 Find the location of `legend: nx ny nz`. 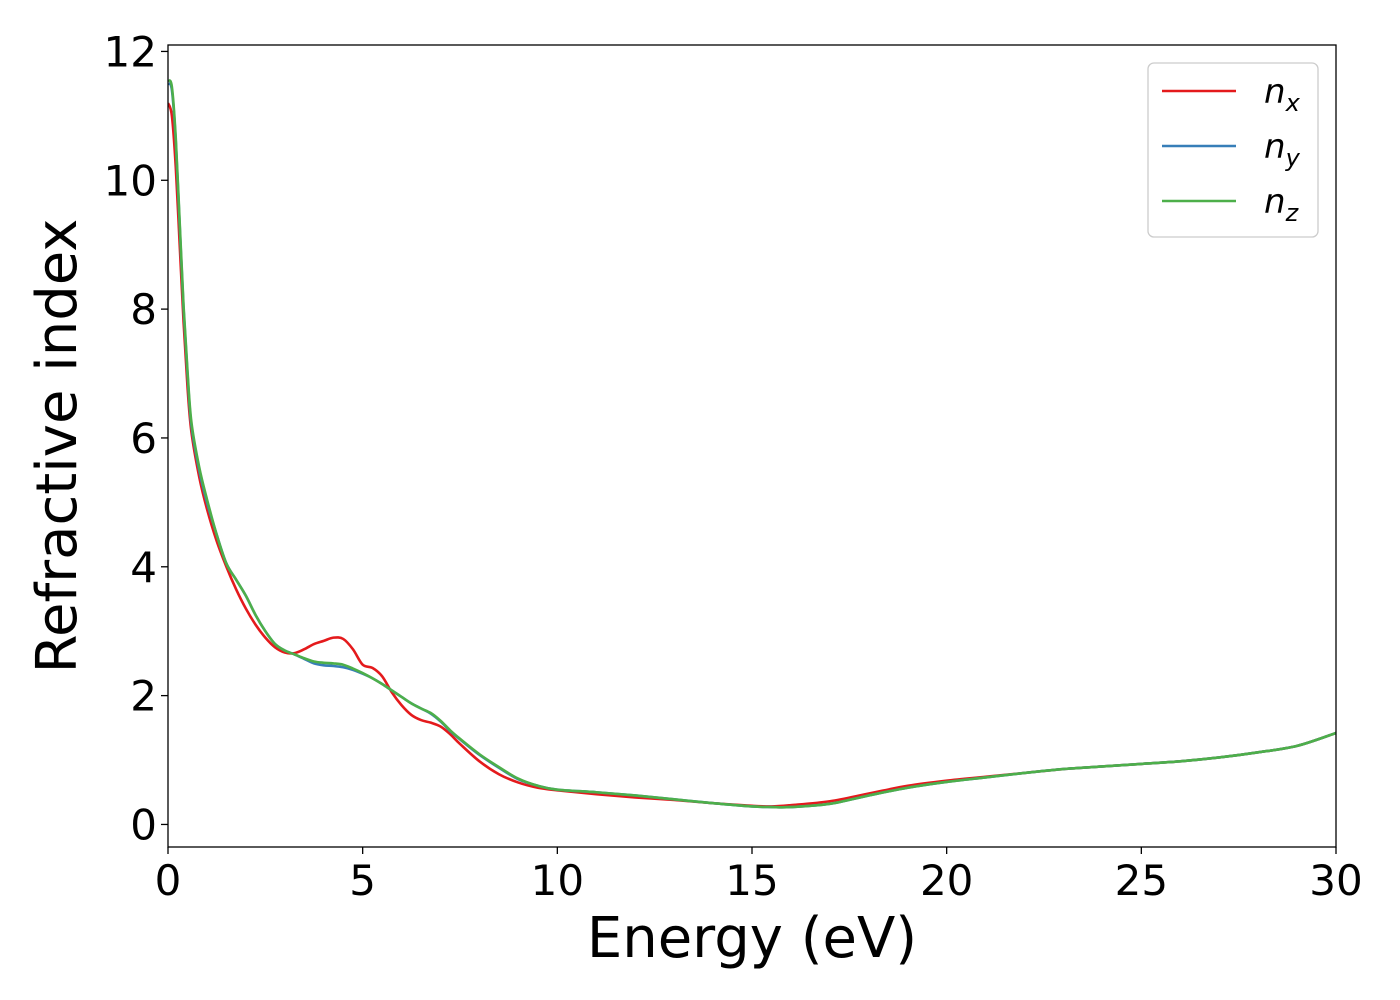

legend: nx ny nz is located at coordinates (1233, 150).